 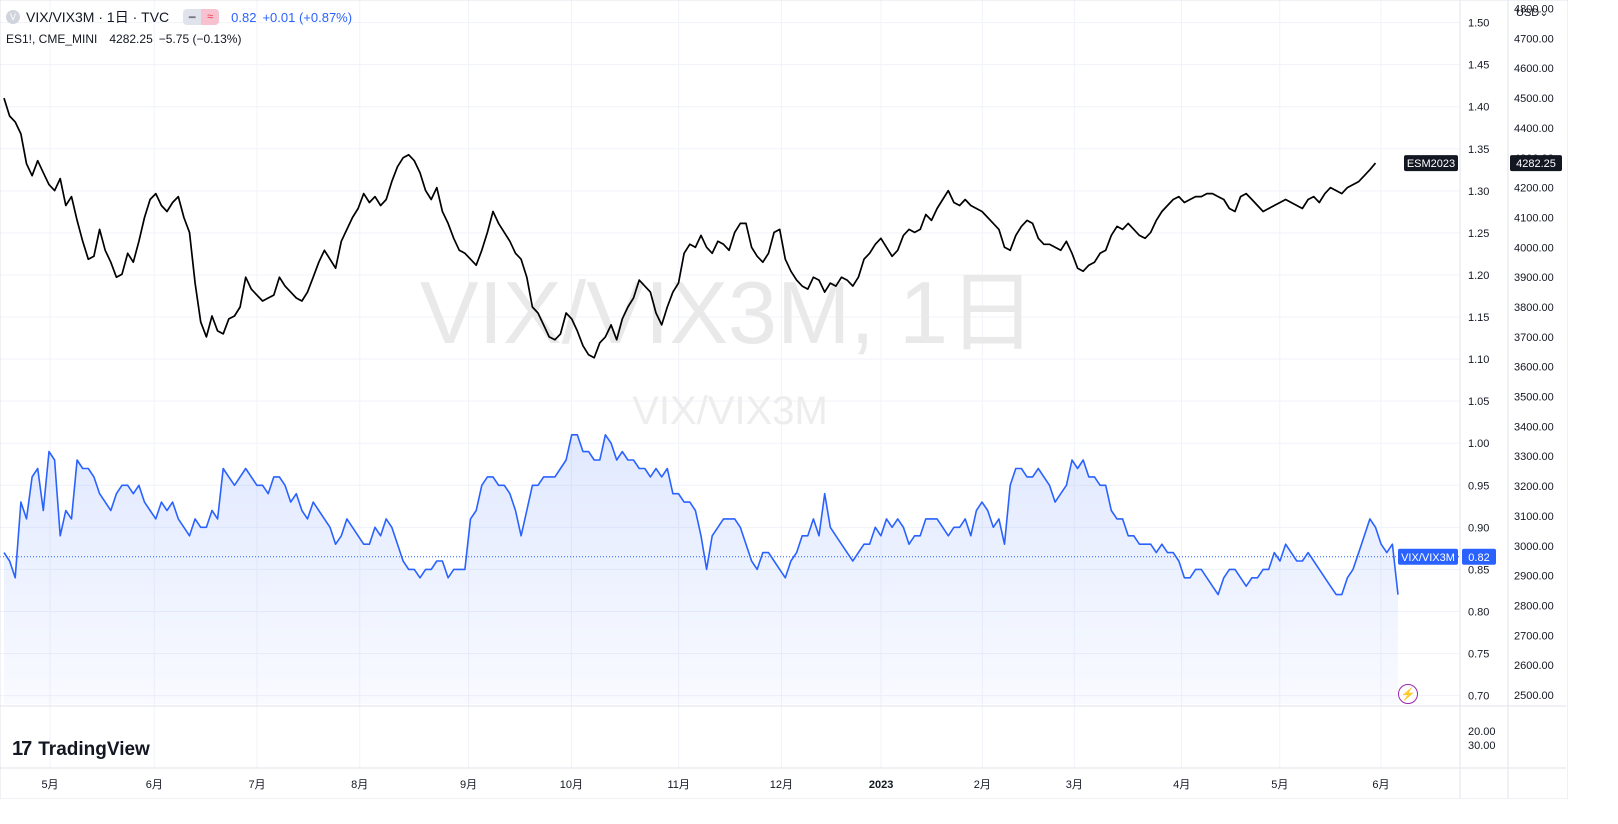 What do you see at coordinates (1478, 150) in the screenshot?
I see `vix-axis-tick-label: 1.35` at bounding box center [1478, 150].